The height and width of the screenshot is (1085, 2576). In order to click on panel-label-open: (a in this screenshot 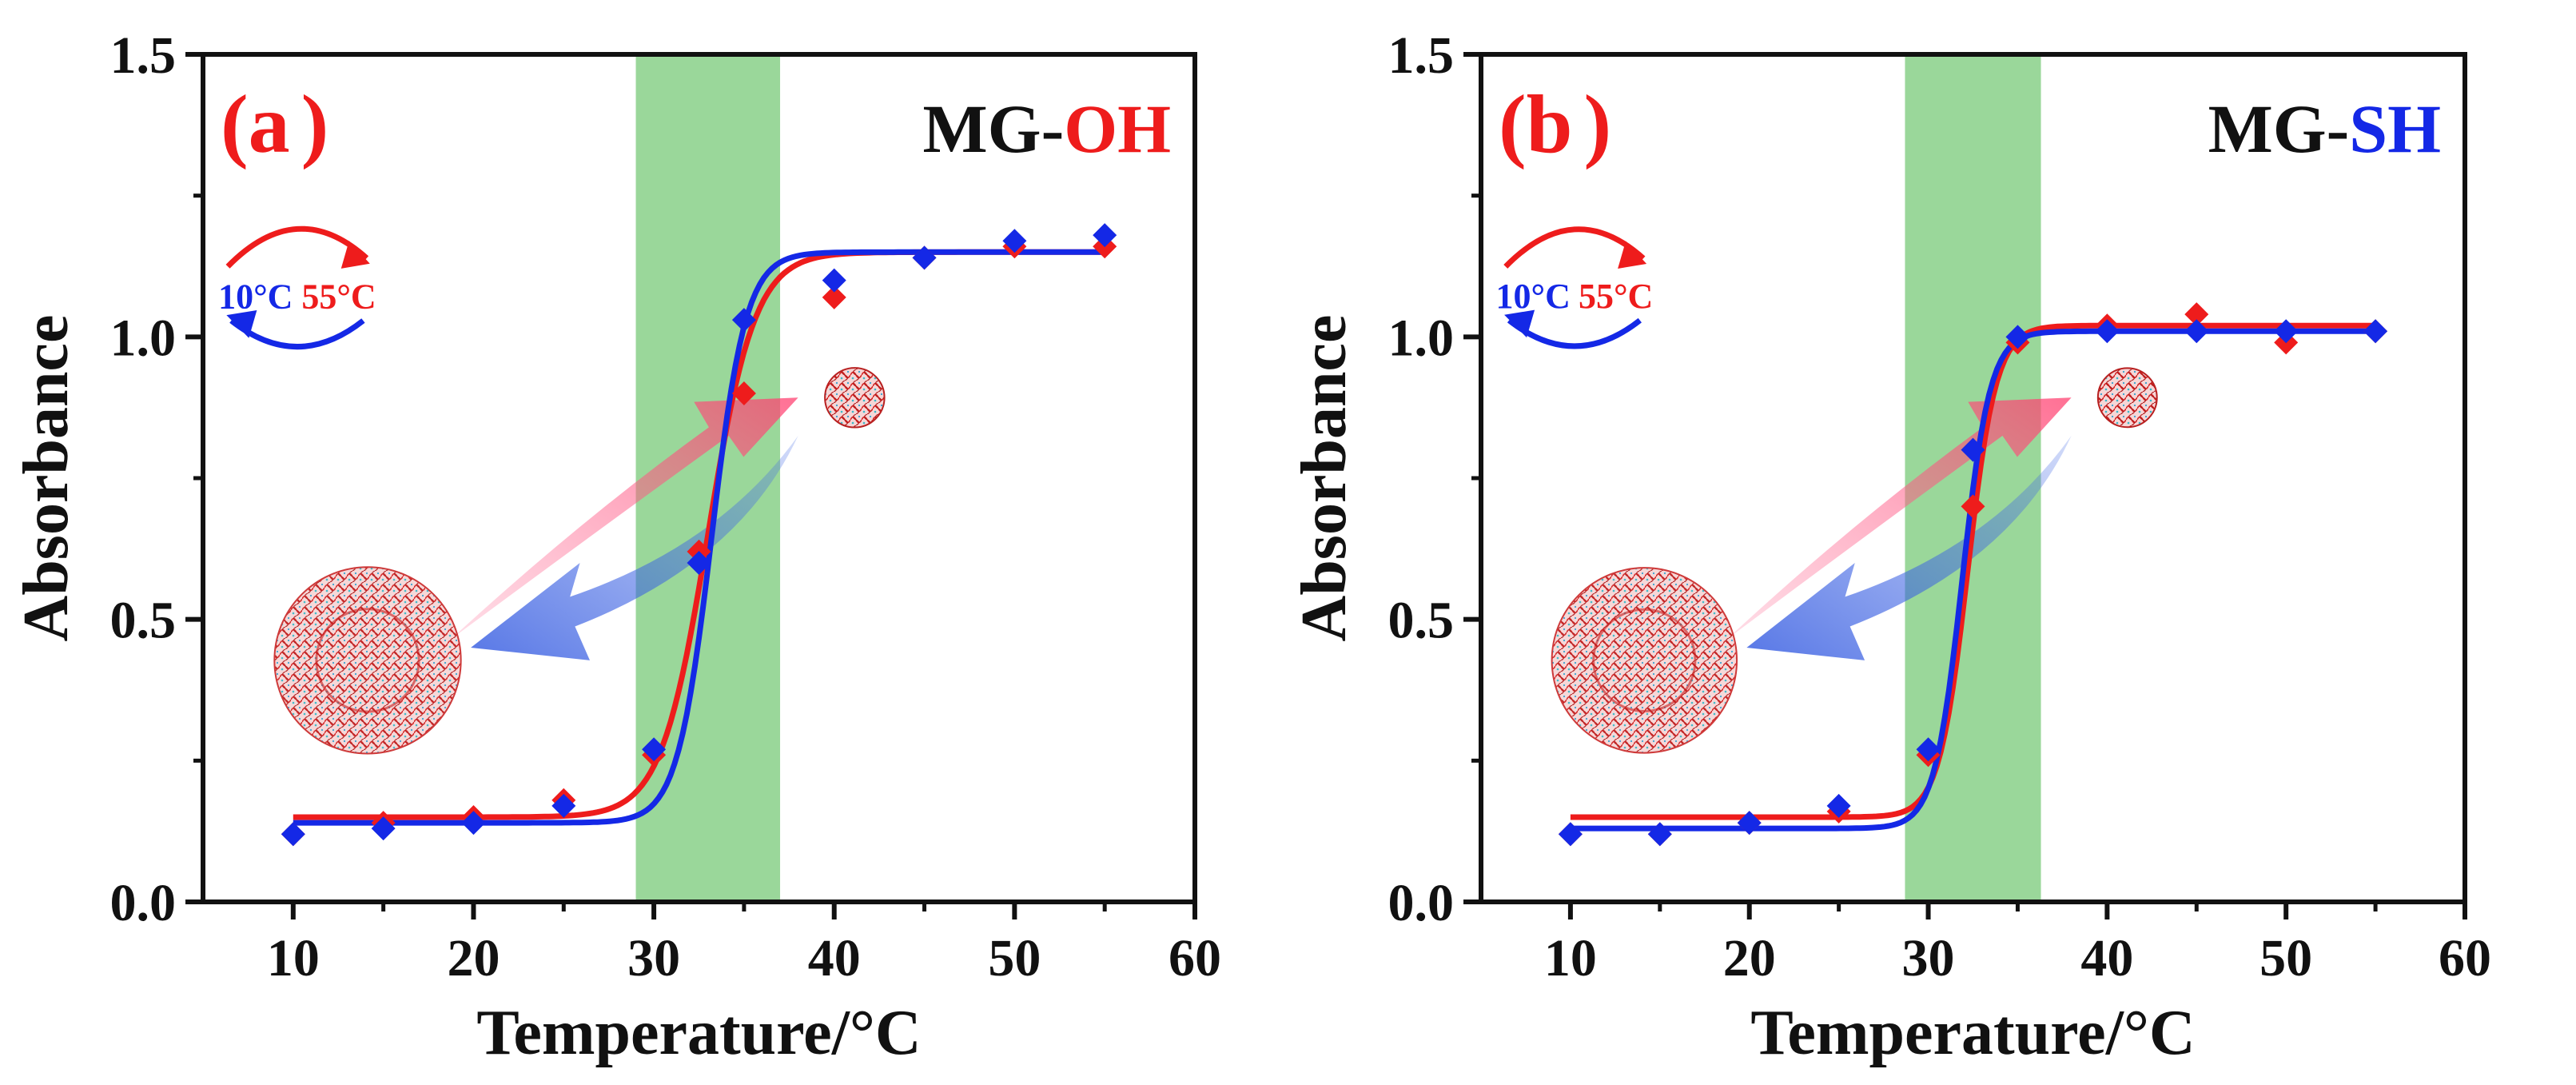, I will do `click(255, 124)`.